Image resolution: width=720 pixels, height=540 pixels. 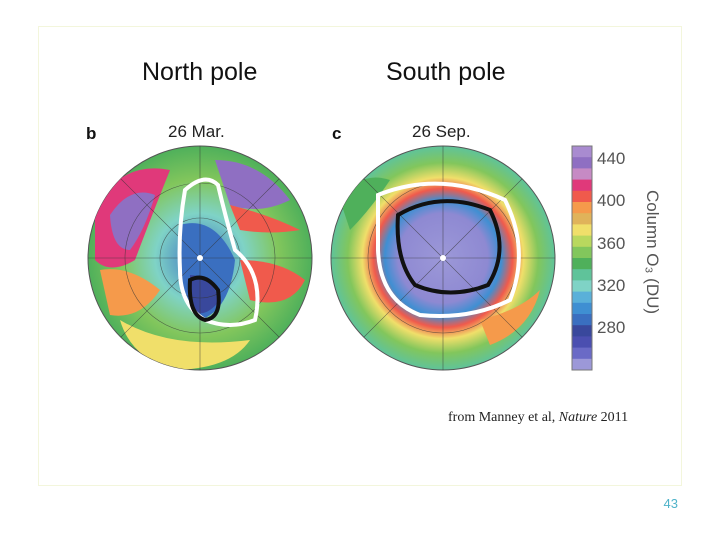 What do you see at coordinates (611, 158) in the screenshot?
I see `colorbar-tick-440: 440` at bounding box center [611, 158].